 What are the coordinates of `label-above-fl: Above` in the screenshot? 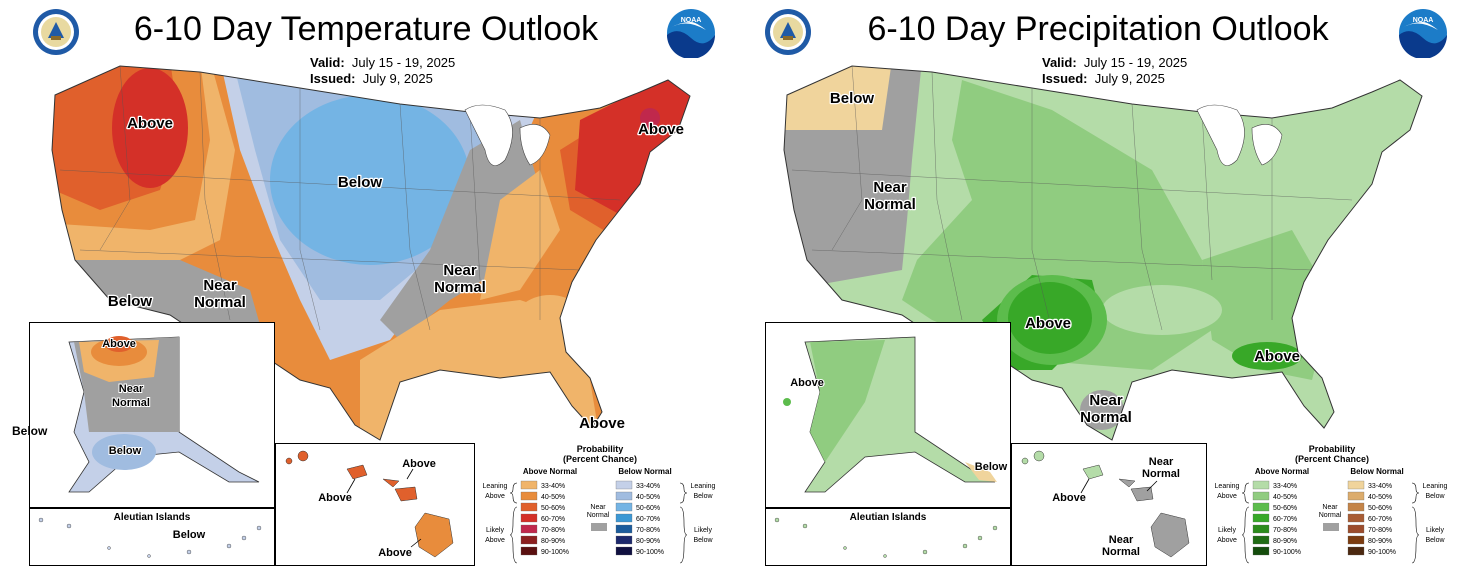 It's located at (602, 423).